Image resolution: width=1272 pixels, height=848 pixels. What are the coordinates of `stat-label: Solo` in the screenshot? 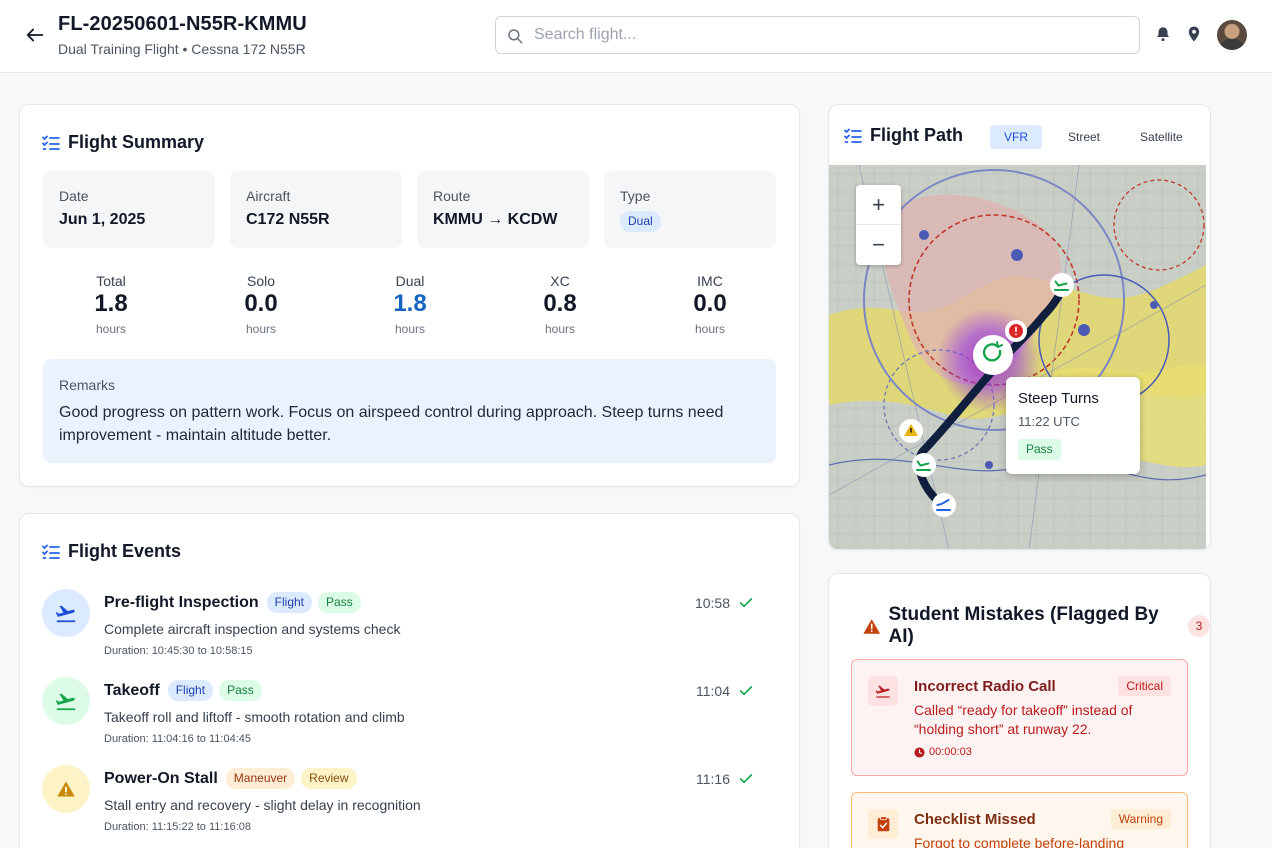 It's located at (261, 281).